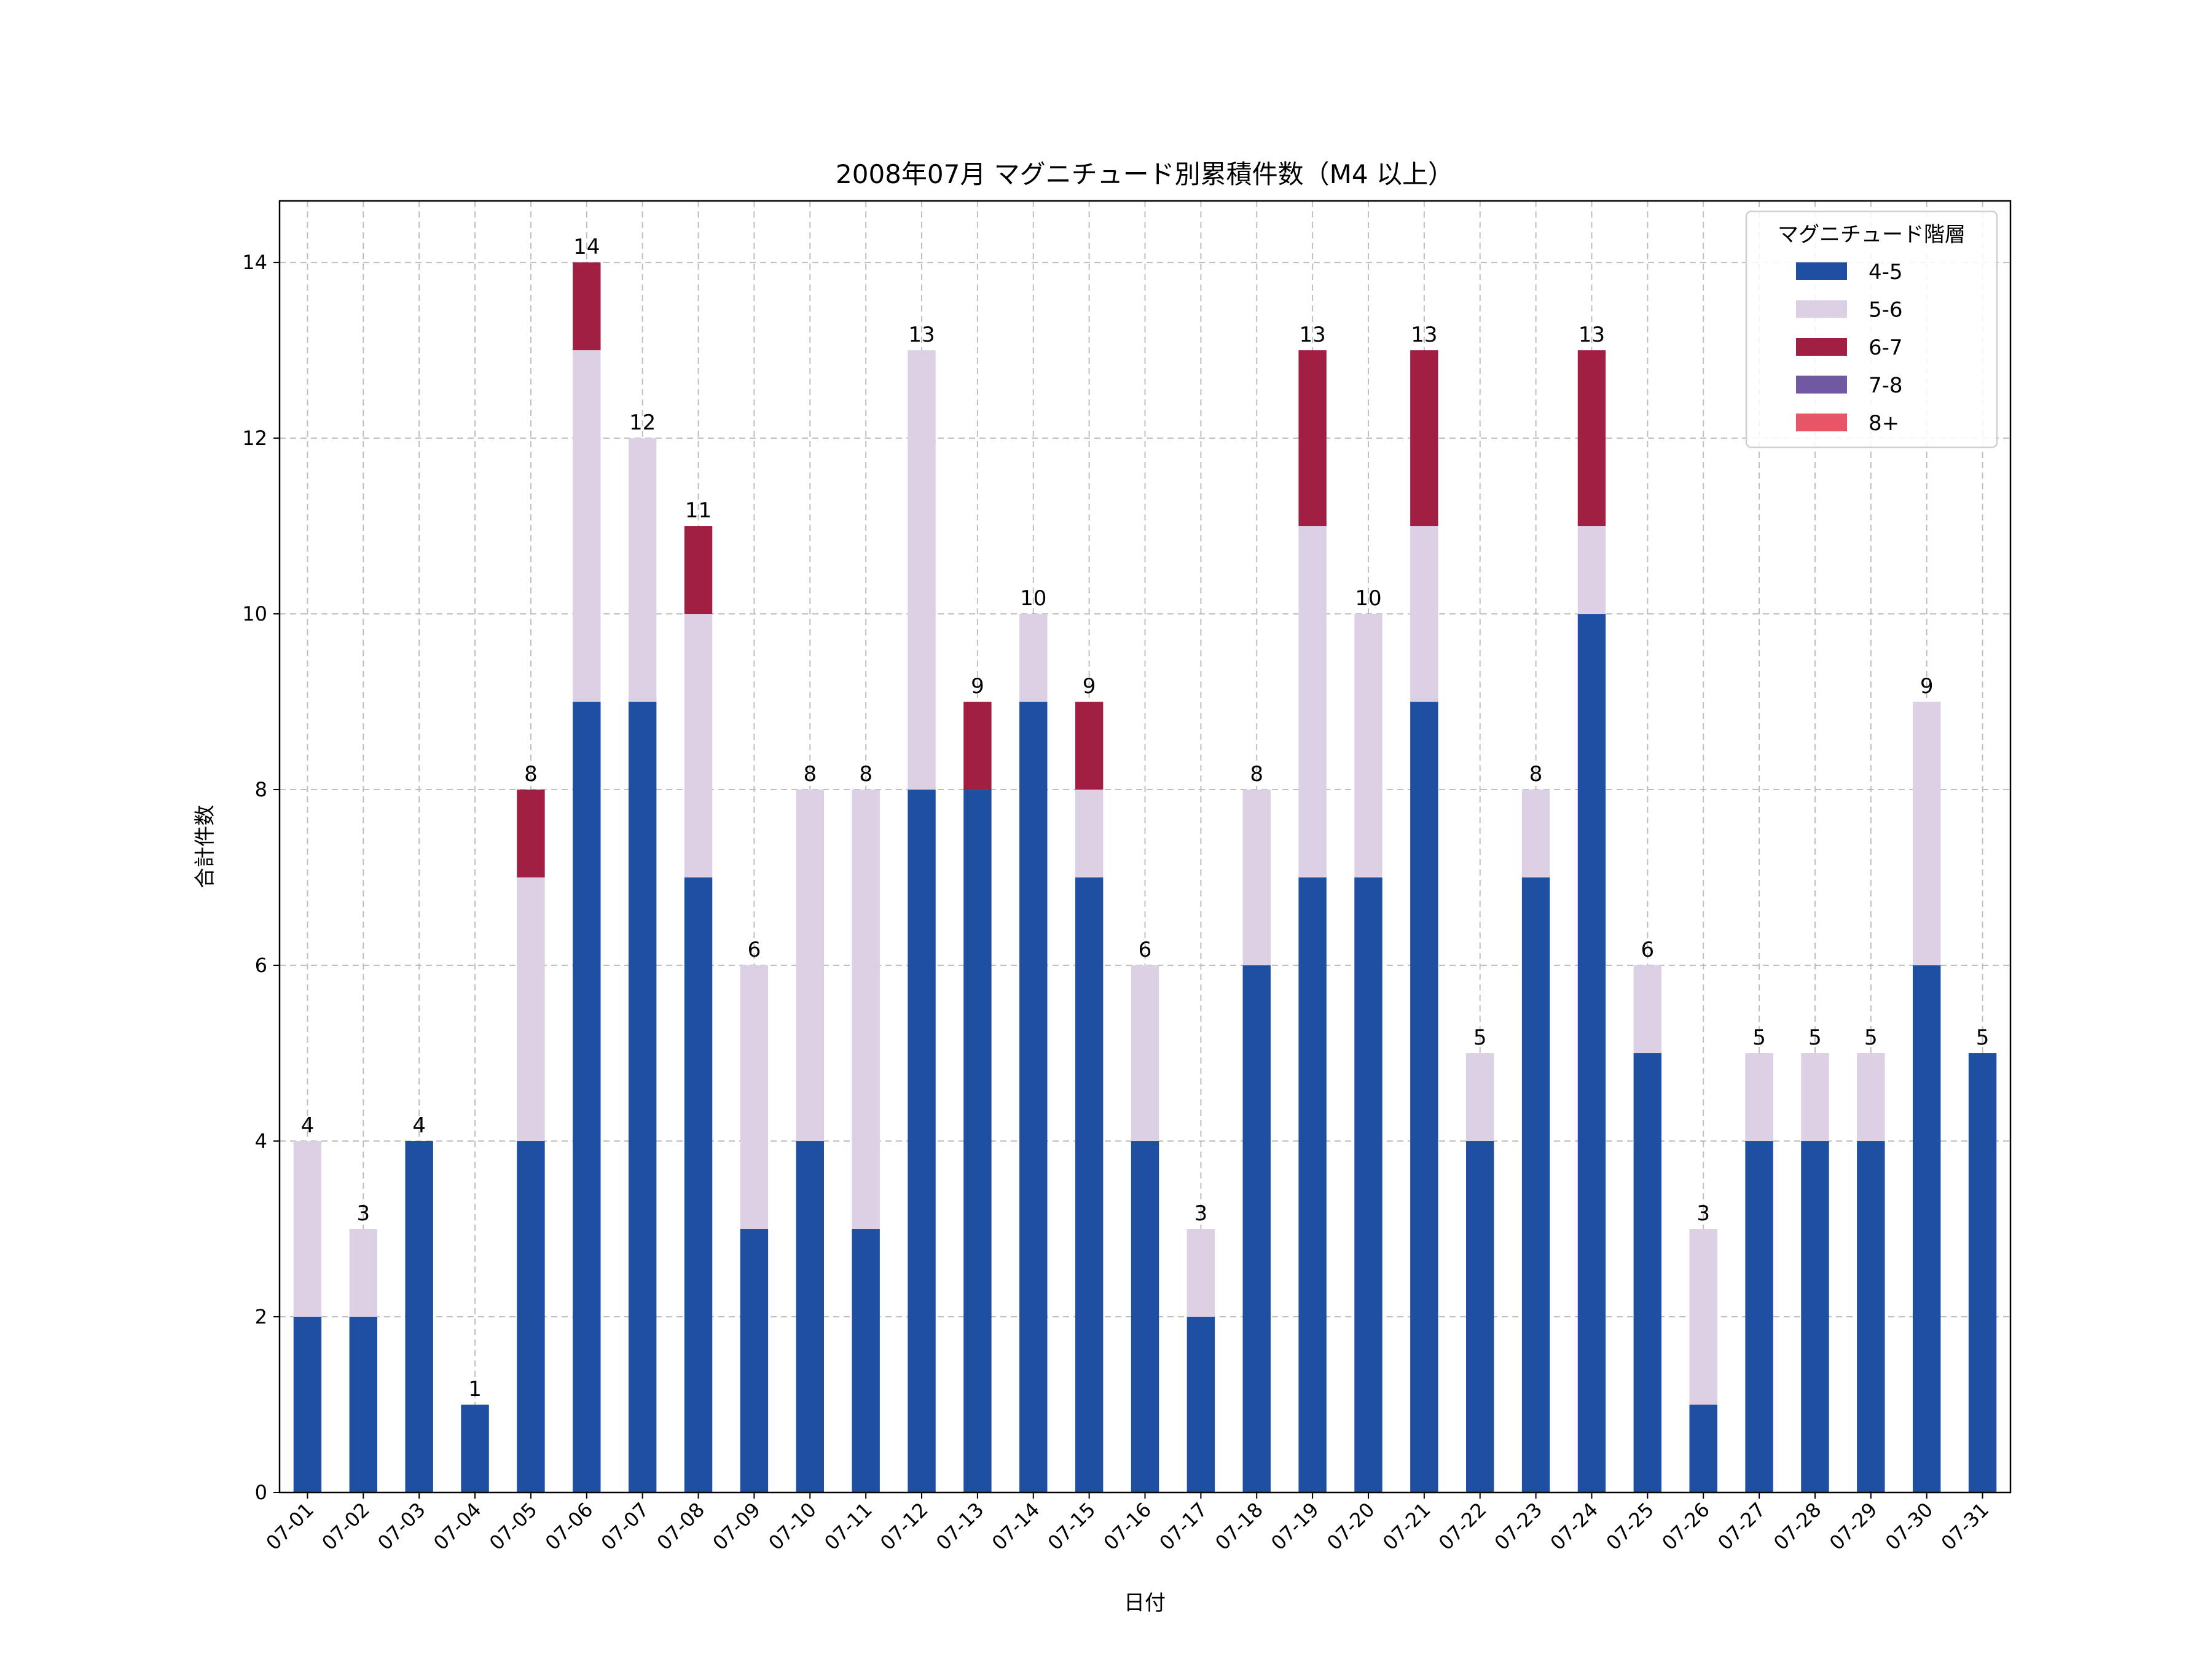 This screenshot has width=2212, height=1659. I want to click on bar-total-label: 14, so click(586, 247).